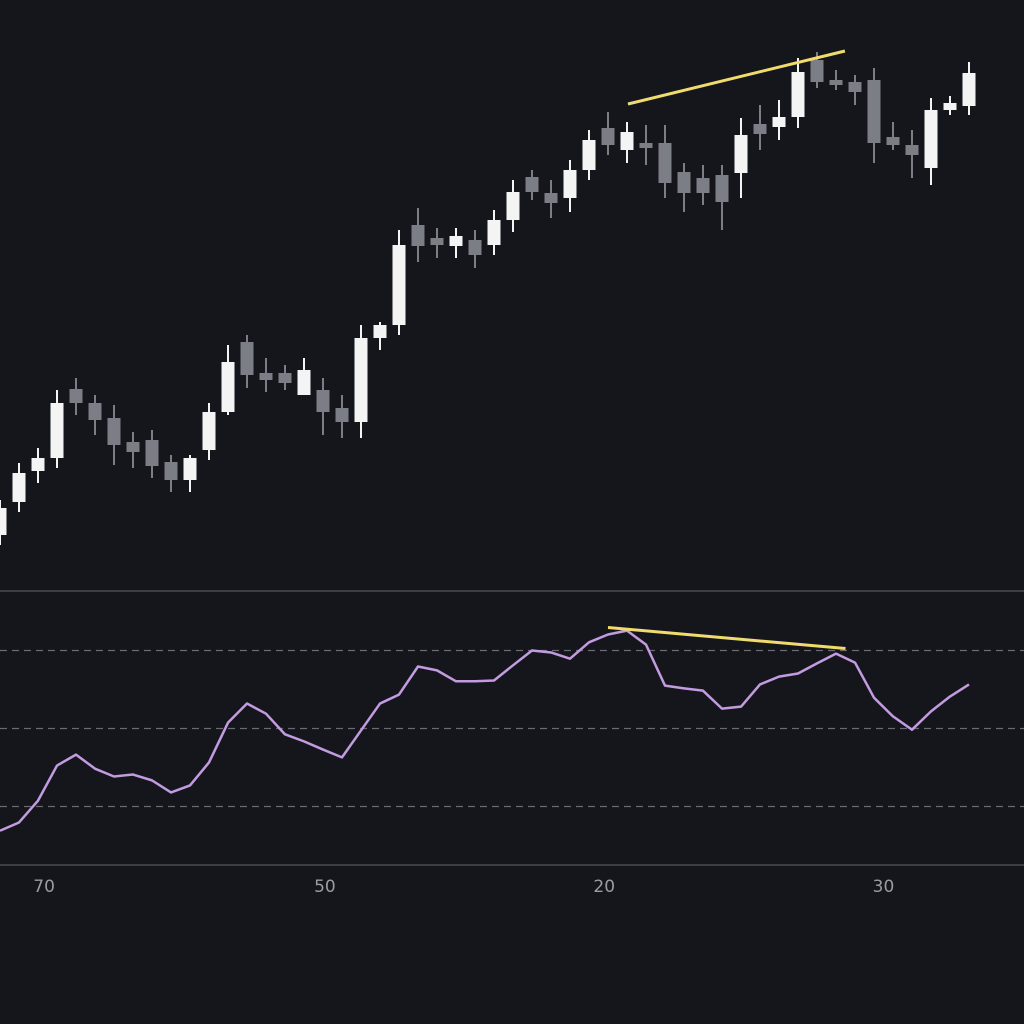  What do you see at coordinates (884, 887) in the screenshot?
I see `x-tick-label: 30` at bounding box center [884, 887].